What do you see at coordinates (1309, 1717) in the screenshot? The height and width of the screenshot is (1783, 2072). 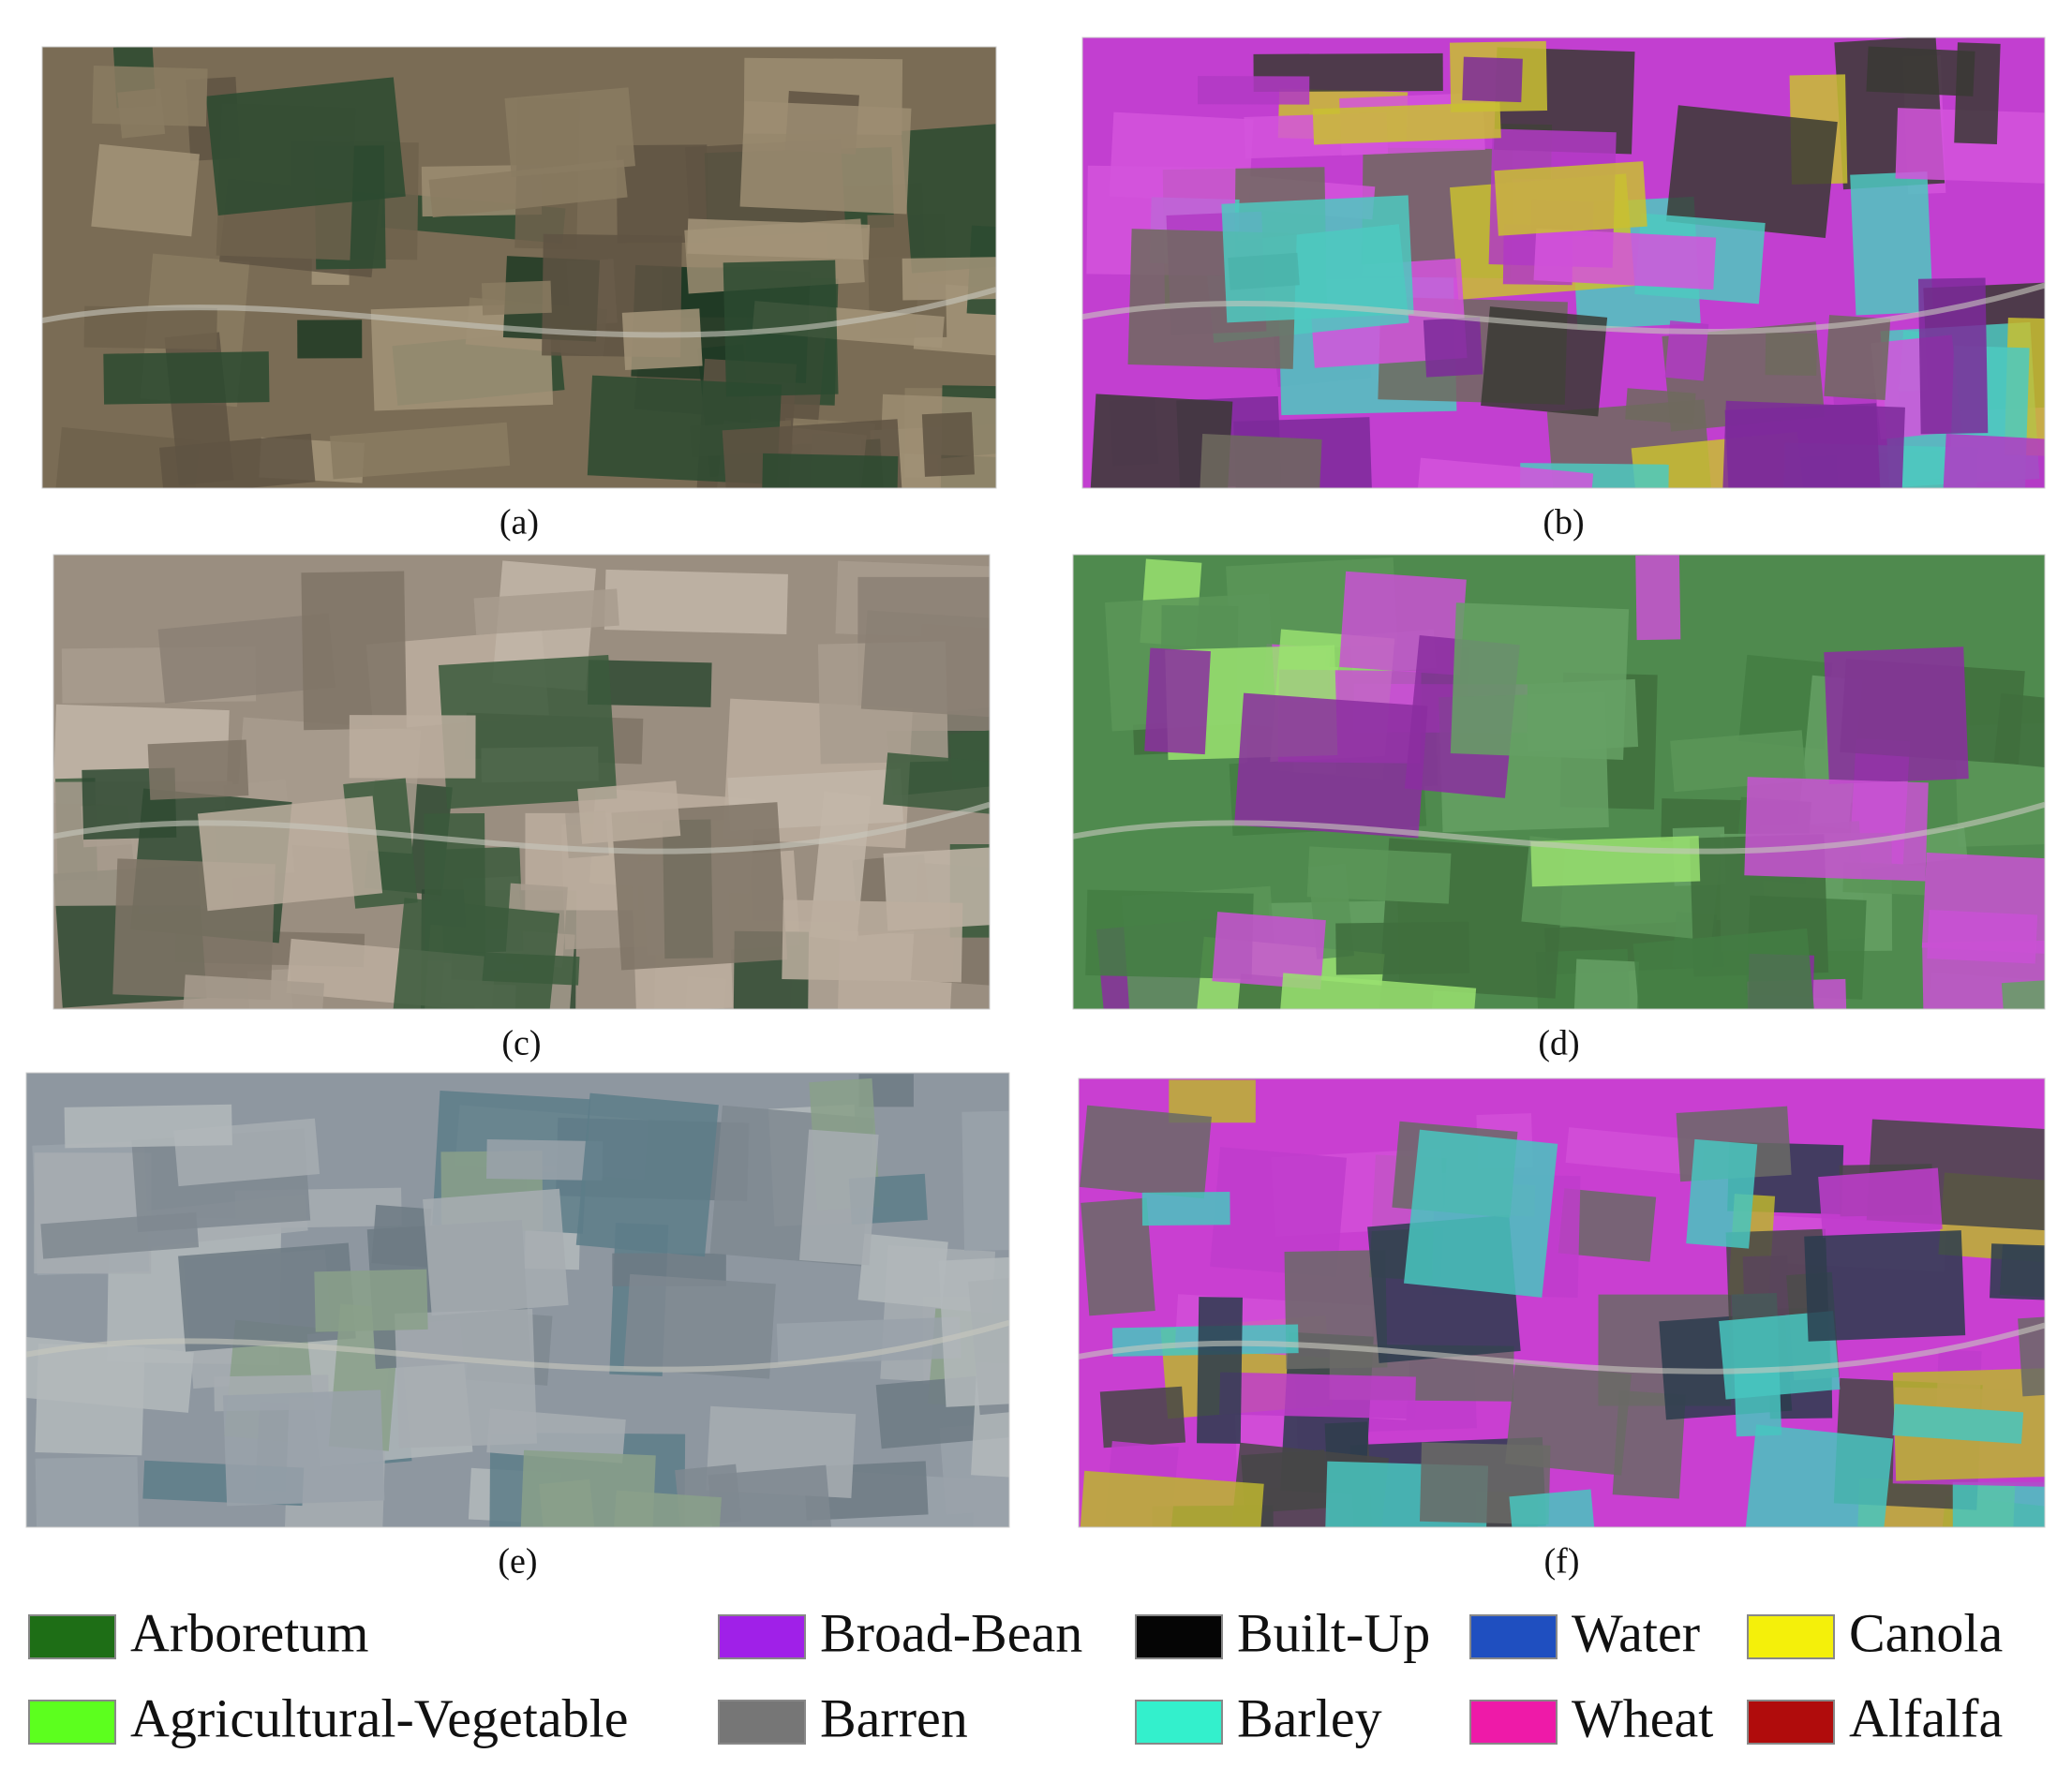 I see `legend-label: Barley` at bounding box center [1309, 1717].